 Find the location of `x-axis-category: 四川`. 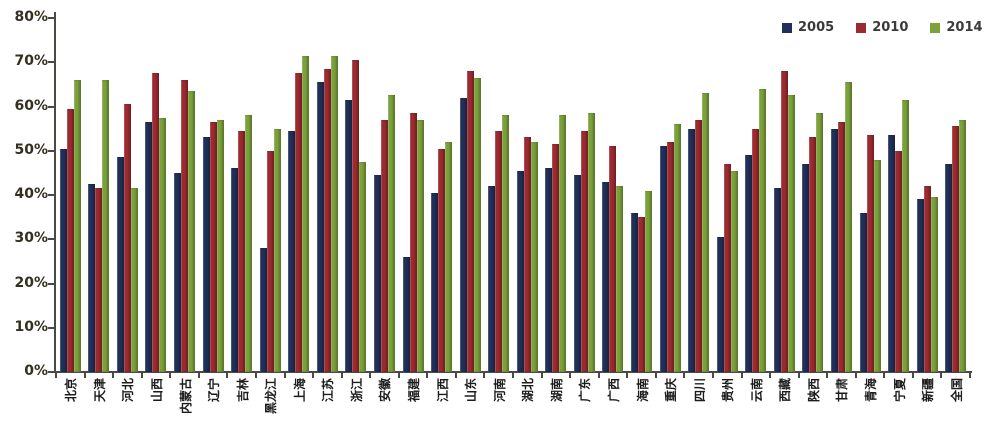

x-axis-category: 四川 is located at coordinates (698, 401).